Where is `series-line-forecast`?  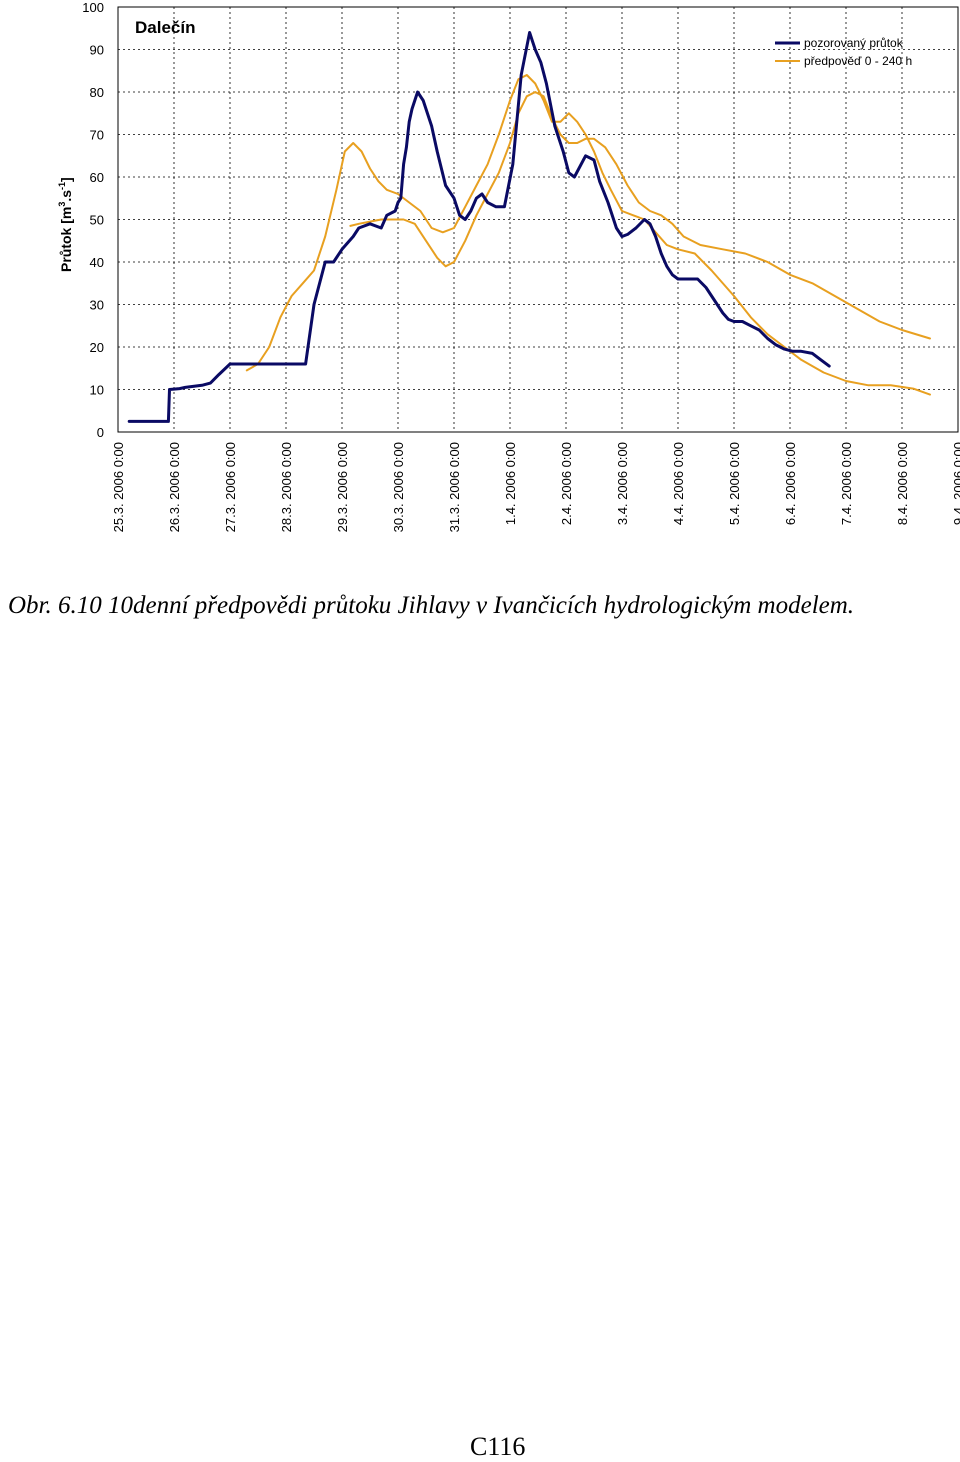
series-line-forecast is located at coordinates (640, 215).